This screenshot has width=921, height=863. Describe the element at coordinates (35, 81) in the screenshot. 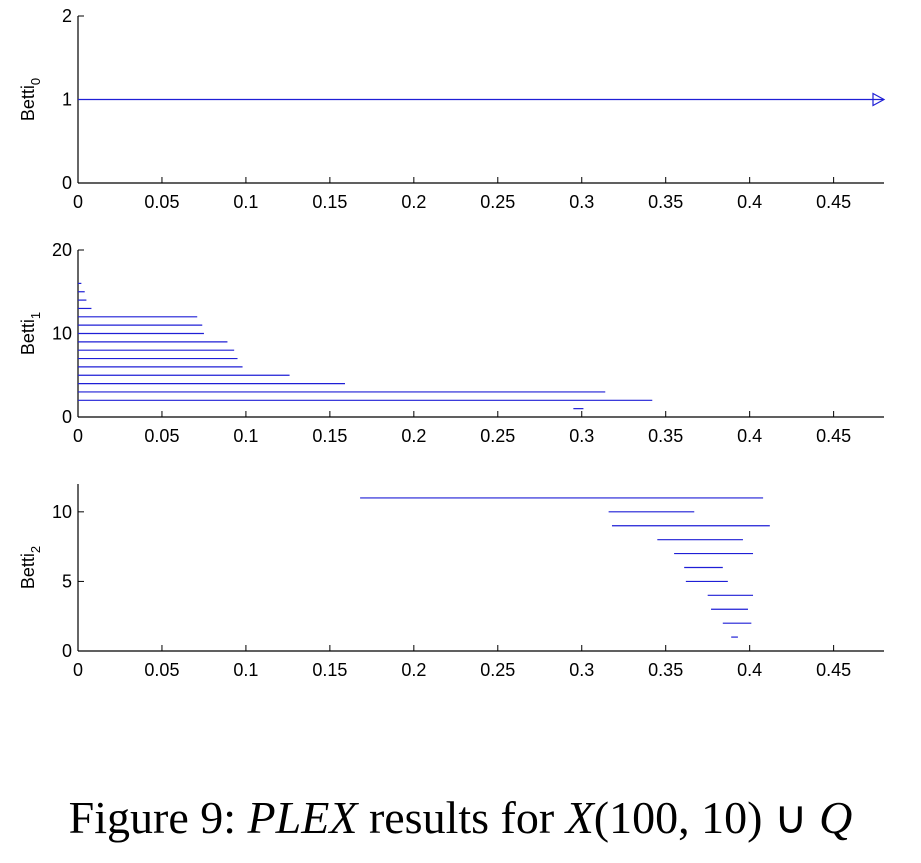

I see `y-axis-label-subscript: 0` at that location.